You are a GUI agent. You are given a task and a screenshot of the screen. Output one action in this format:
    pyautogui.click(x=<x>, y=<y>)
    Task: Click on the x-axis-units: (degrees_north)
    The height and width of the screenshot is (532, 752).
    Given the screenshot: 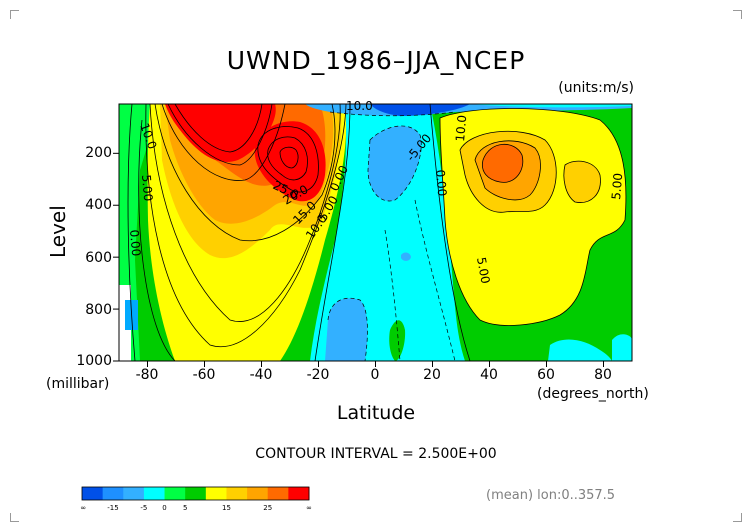 What is the action you would take?
    pyautogui.click(x=593, y=394)
    